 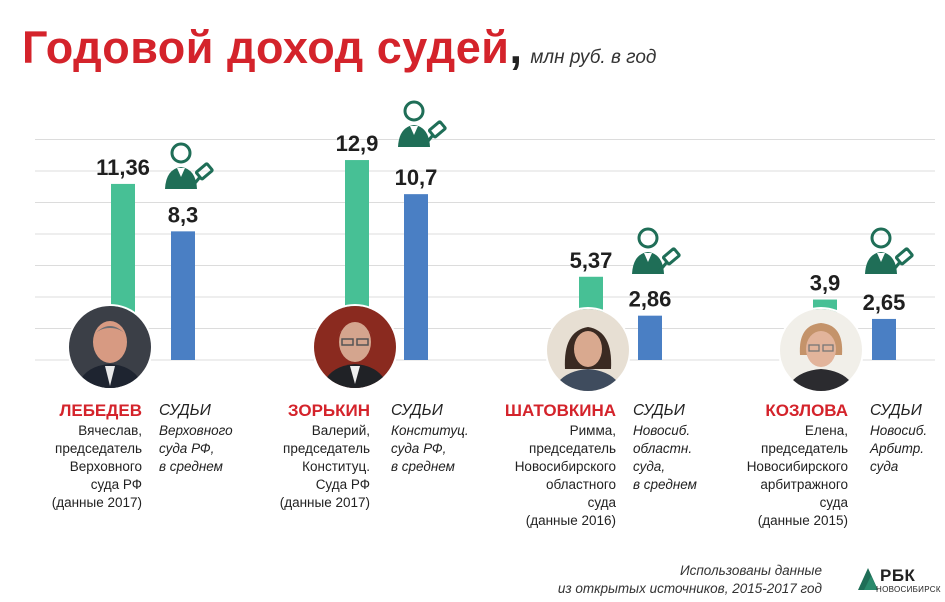 I want to click on average-desc-line: Арбитр., so click(x=897, y=448).